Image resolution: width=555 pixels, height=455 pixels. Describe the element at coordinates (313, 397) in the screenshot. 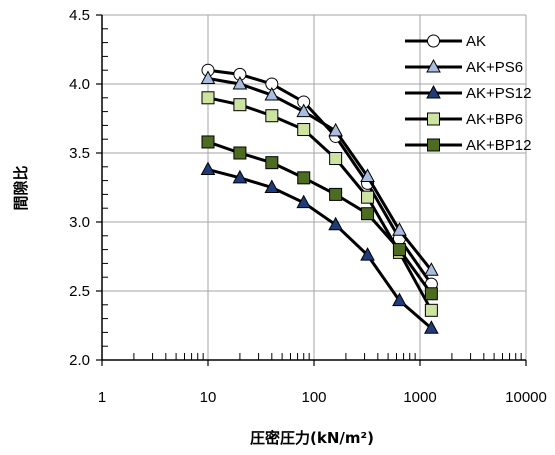

I see `x-tick-label: 100` at that location.